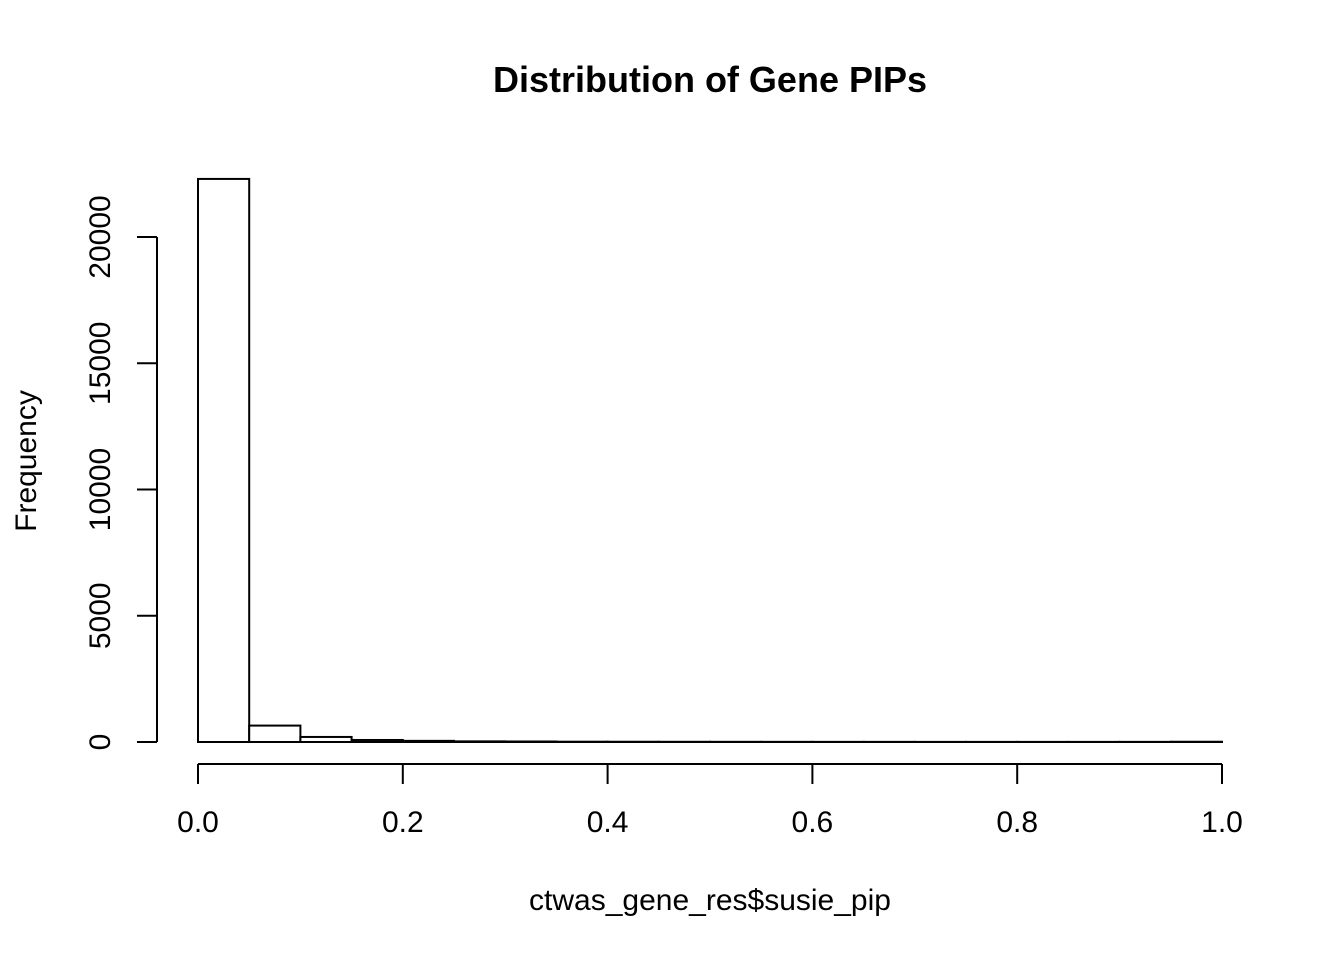 The width and height of the screenshot is (1344, 960). I want to click on y-tick-label-1: 5000, so click(100, 615).